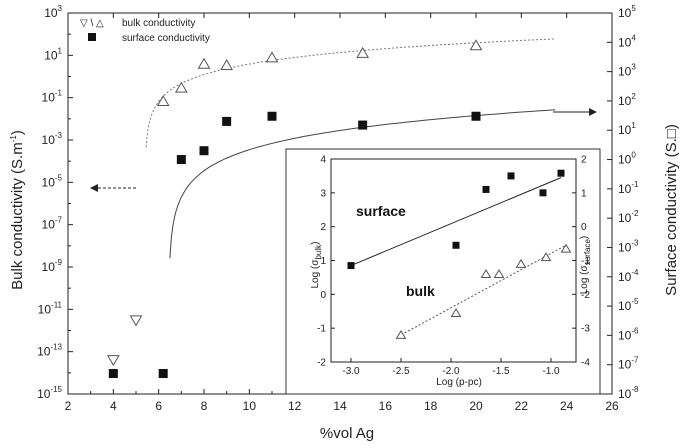 The image size is (688, 448). I want to click on inset-bulk-fit, so click(483, 290).